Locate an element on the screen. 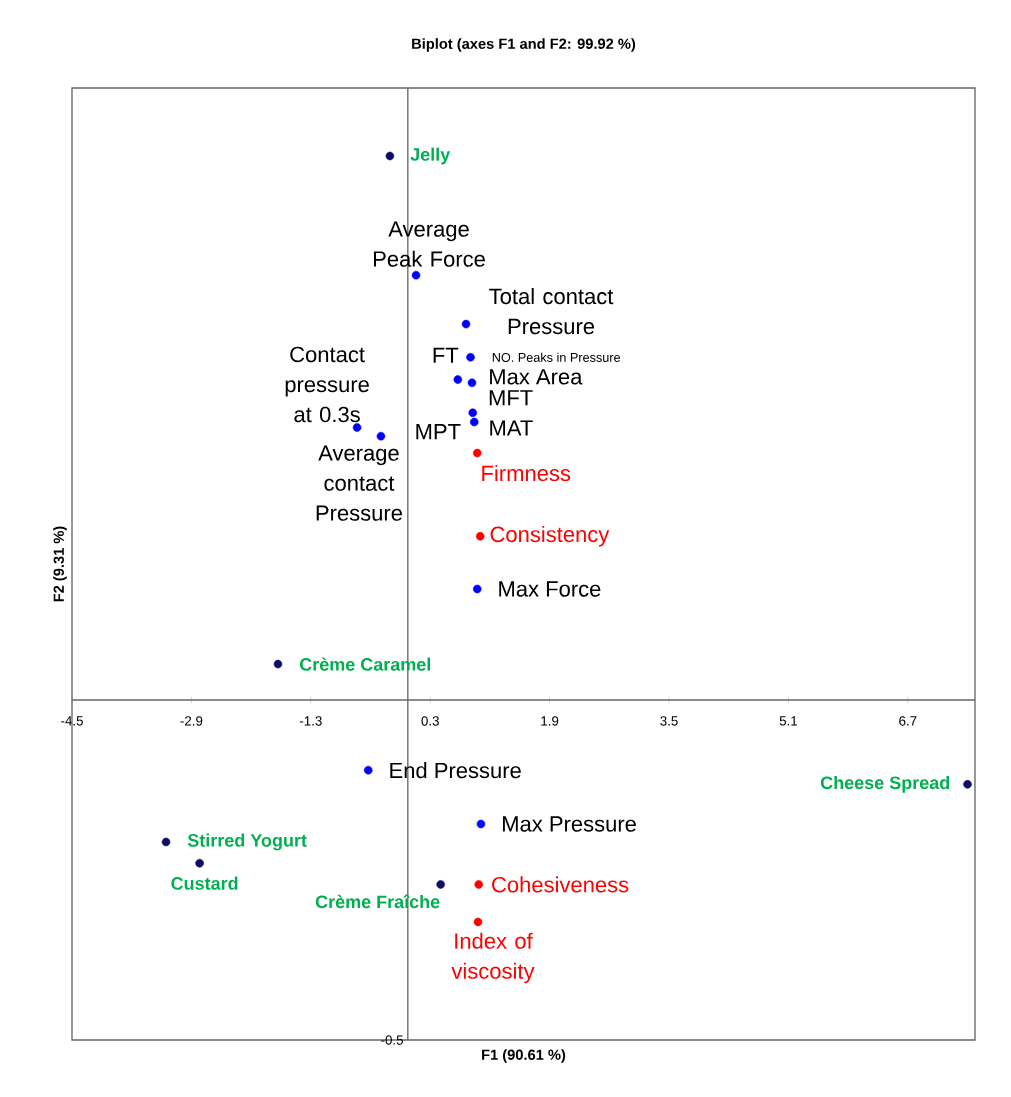 The height and width of the screenshot is (1097, 1011). x-tick-label: 5.1 is located at coordinates (788, 721).